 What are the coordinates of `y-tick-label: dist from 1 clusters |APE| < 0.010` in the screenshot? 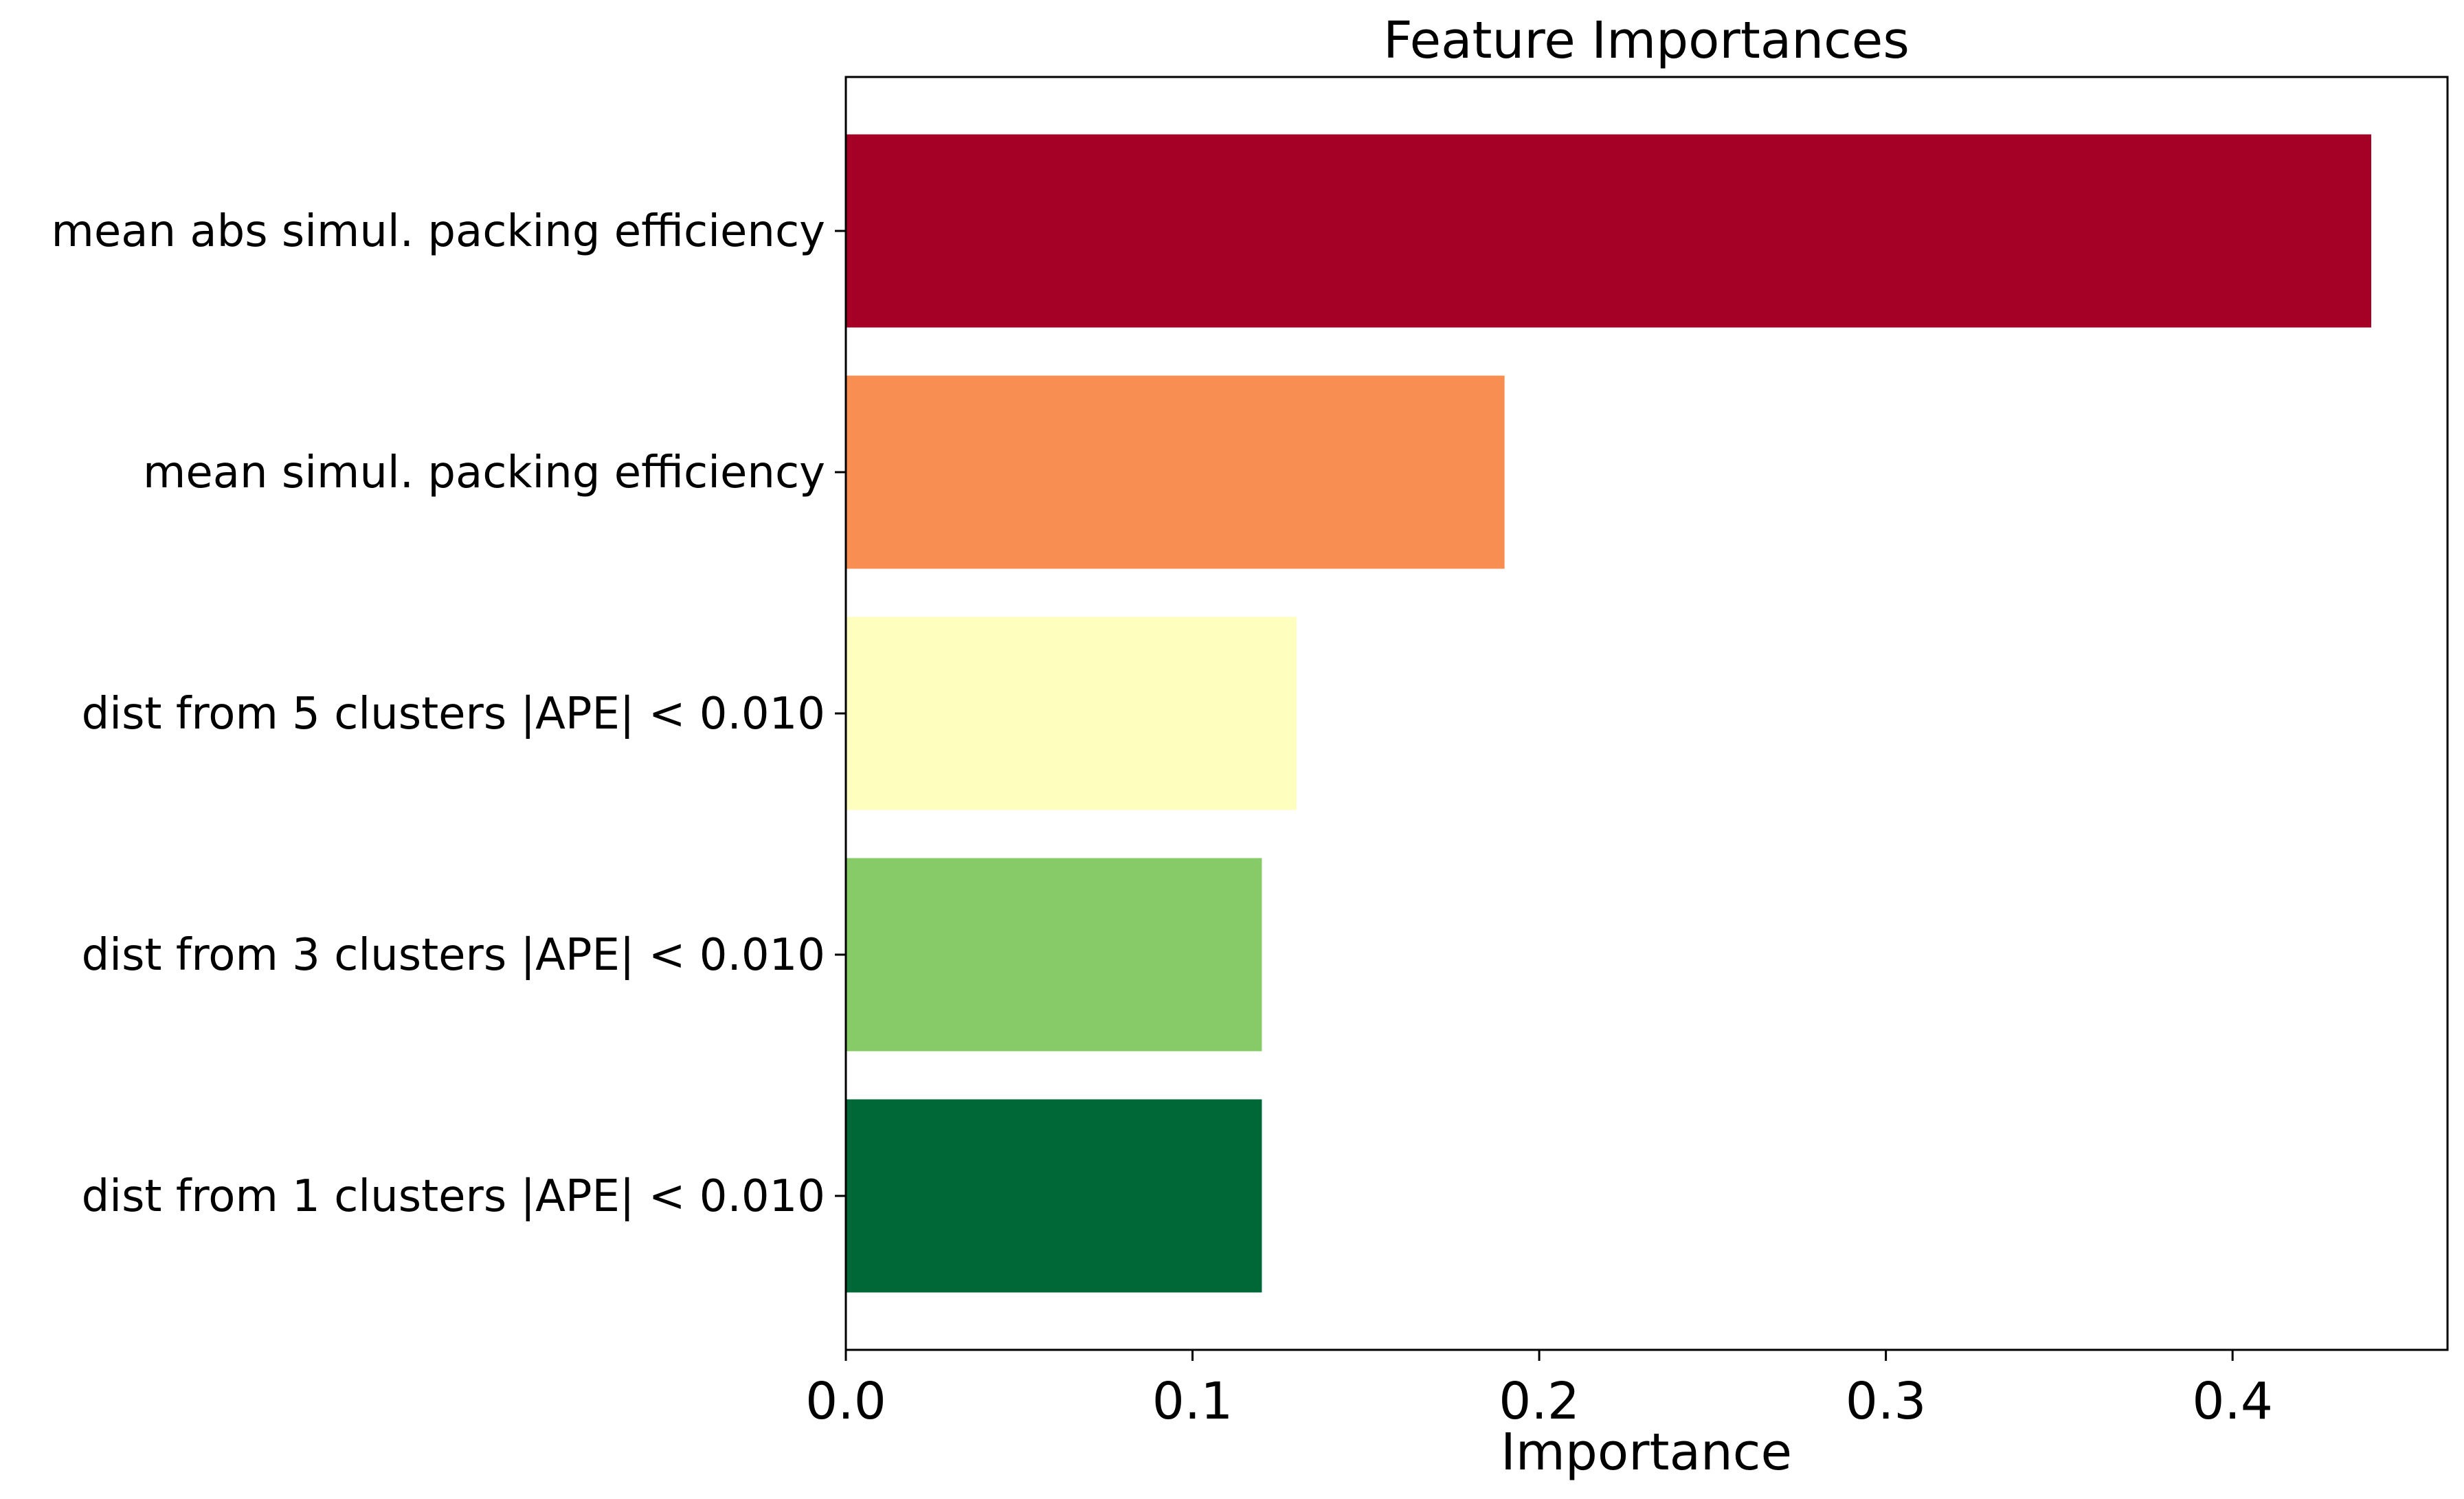 It's located at (453, 1197).